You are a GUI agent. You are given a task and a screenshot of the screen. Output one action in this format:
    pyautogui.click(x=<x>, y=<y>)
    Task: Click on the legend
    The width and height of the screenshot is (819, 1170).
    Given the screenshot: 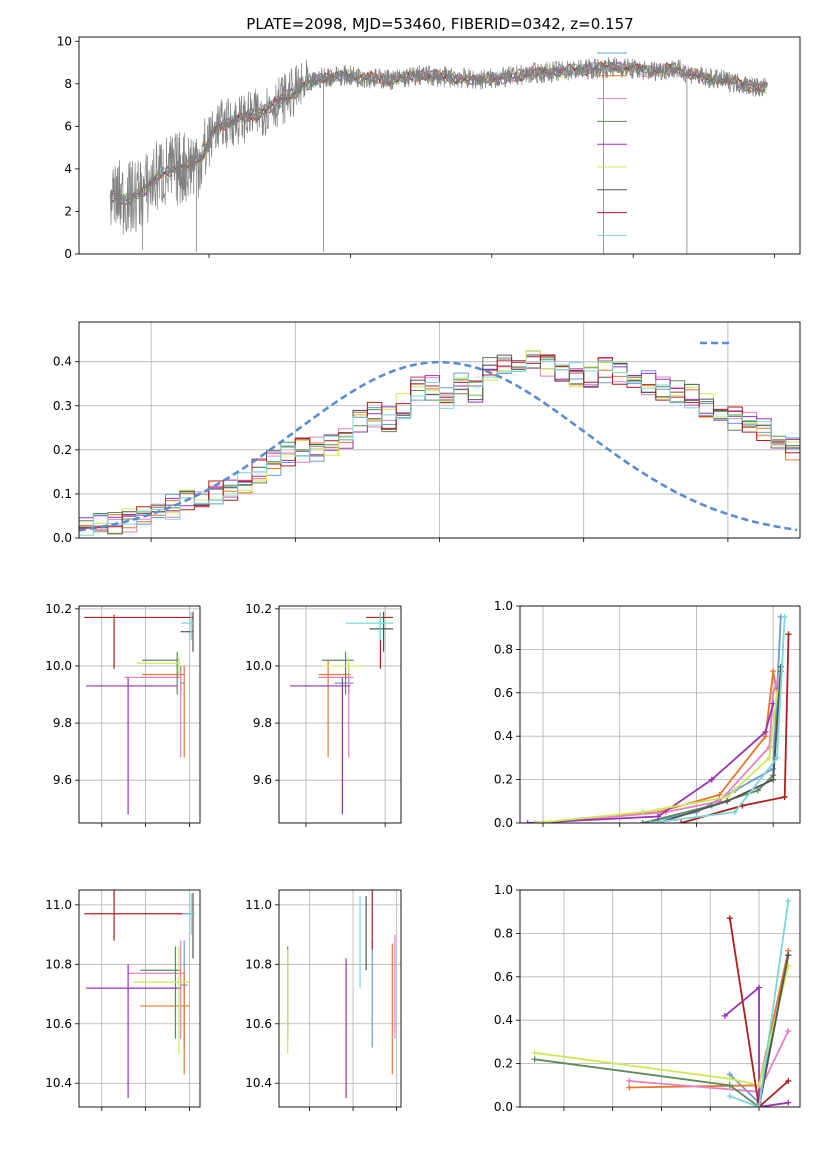 What is the action you would take?
    pyautogui.click(x=612, y=144)
    